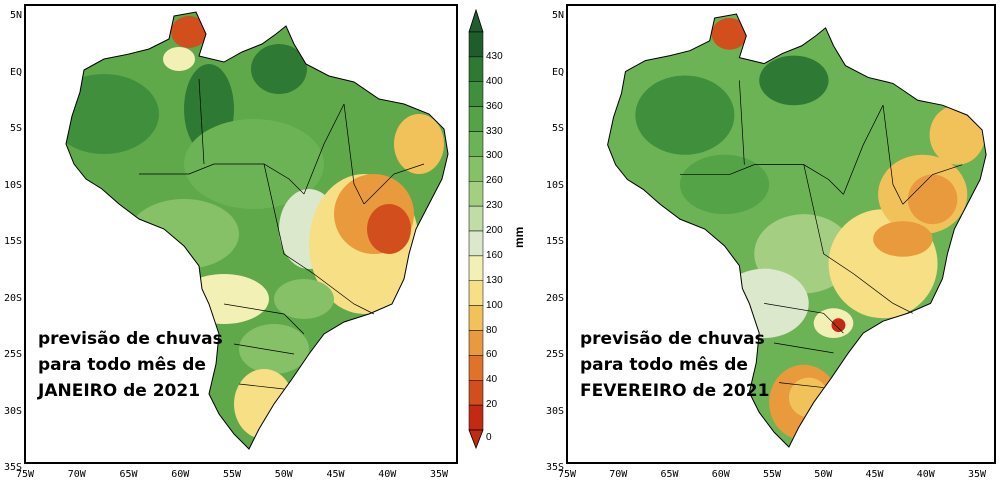  Describe the element at coordinates (489, 437) in the screenshot. I see `colorbar-tick-label: 0` at that location.